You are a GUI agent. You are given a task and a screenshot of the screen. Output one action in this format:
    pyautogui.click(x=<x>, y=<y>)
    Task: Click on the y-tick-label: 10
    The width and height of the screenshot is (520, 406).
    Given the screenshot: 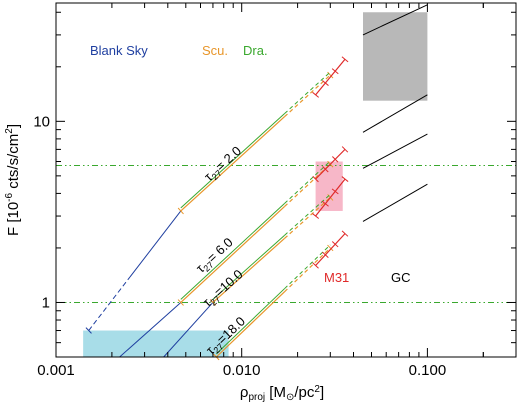 What is the action you would take?
    pyautogui.click(x=41, y=121)
    